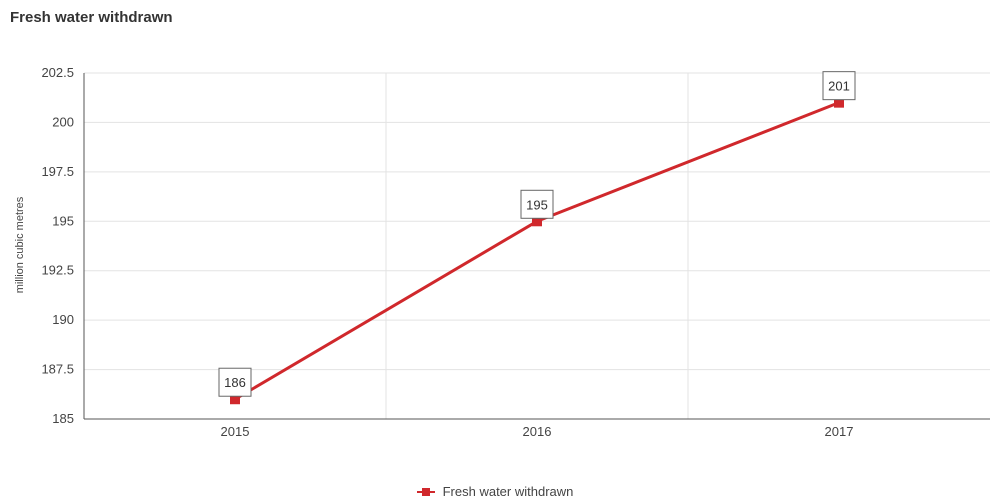  I want to click on data-label: 195, so click(537, 204).